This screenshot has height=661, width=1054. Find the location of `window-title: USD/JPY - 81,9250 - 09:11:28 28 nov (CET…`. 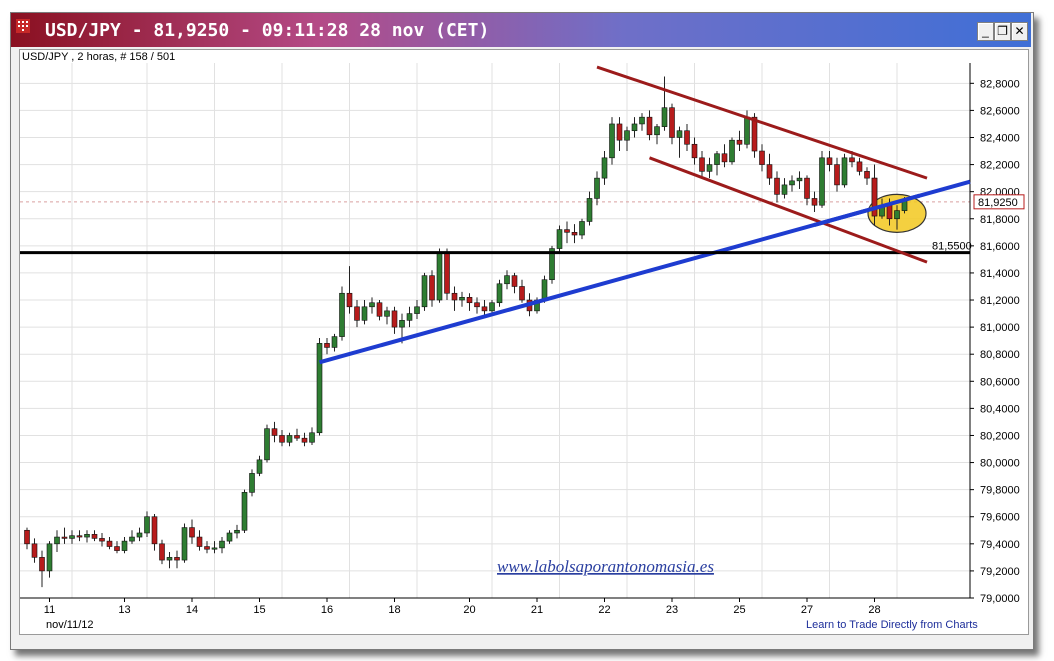

window-title: USD/JPY - 81,9250 - 09:11:28 28 nov (CET… is located at coordinates (267, 30).